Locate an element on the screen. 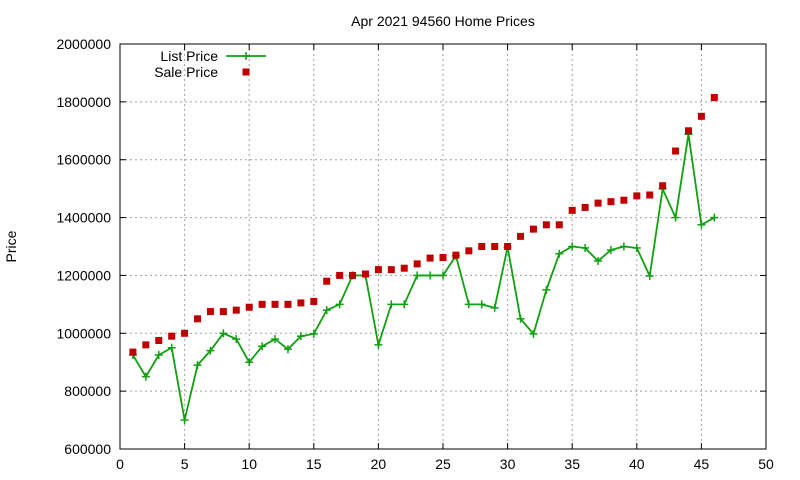  legend-label: Sale Price is located at coordinates (186, 72).